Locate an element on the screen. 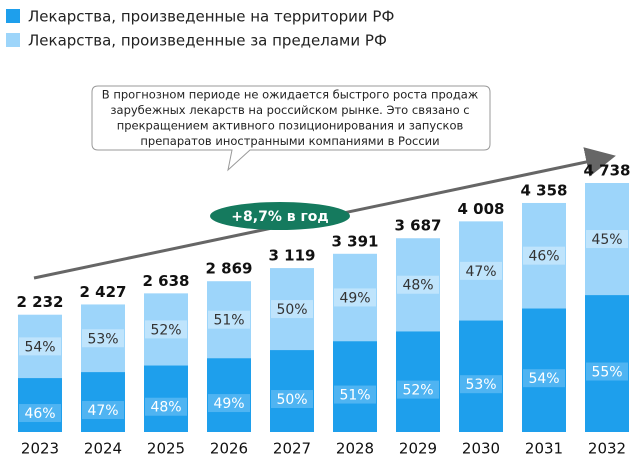 This screenshot has width=638, height=460. total-label: 2 232 is located at coordinates (40, 302).